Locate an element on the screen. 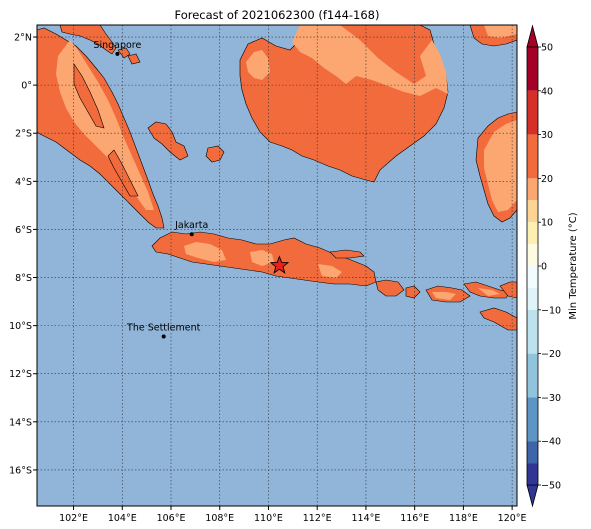 Image resolution: width=591 pixels, height=529 pixels. colorbar-extend-max is located at coordinates (532, 36).